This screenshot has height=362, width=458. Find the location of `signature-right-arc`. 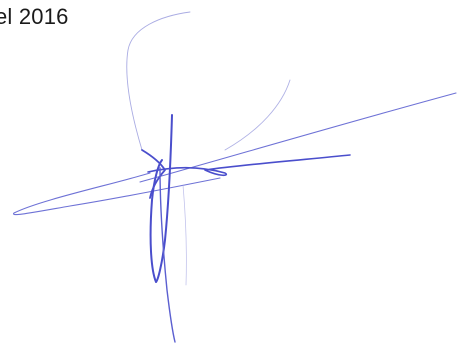

signature-right-arc is located at coordinates (257, 115).